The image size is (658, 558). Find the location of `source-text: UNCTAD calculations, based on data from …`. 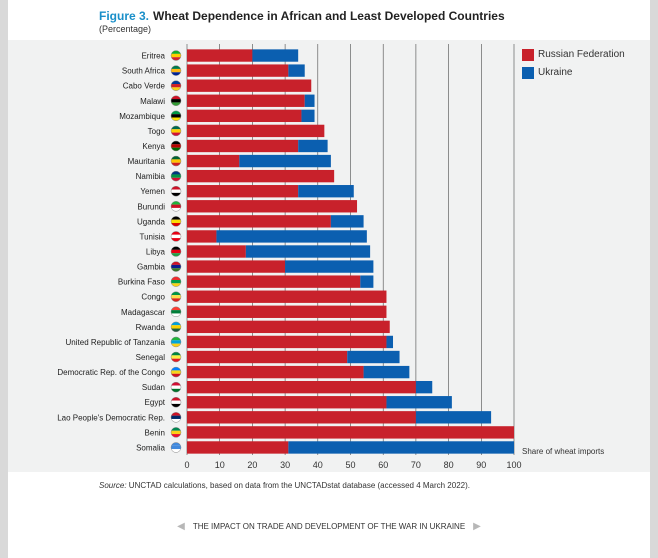

source-text: UNCTAD calculations, based on data from … is located at coordinates (298, 485).